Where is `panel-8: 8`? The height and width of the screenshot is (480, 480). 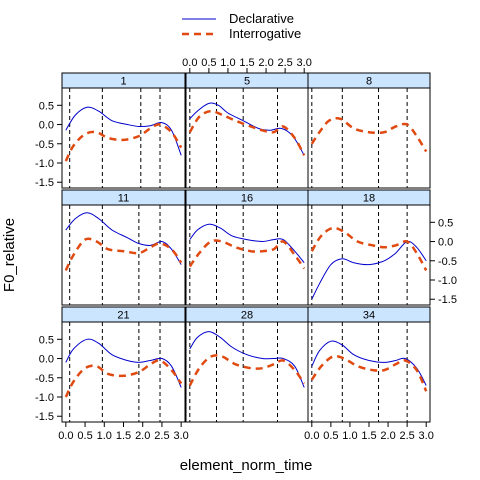 panel-8: 8 is located at coordinates (369, 130).